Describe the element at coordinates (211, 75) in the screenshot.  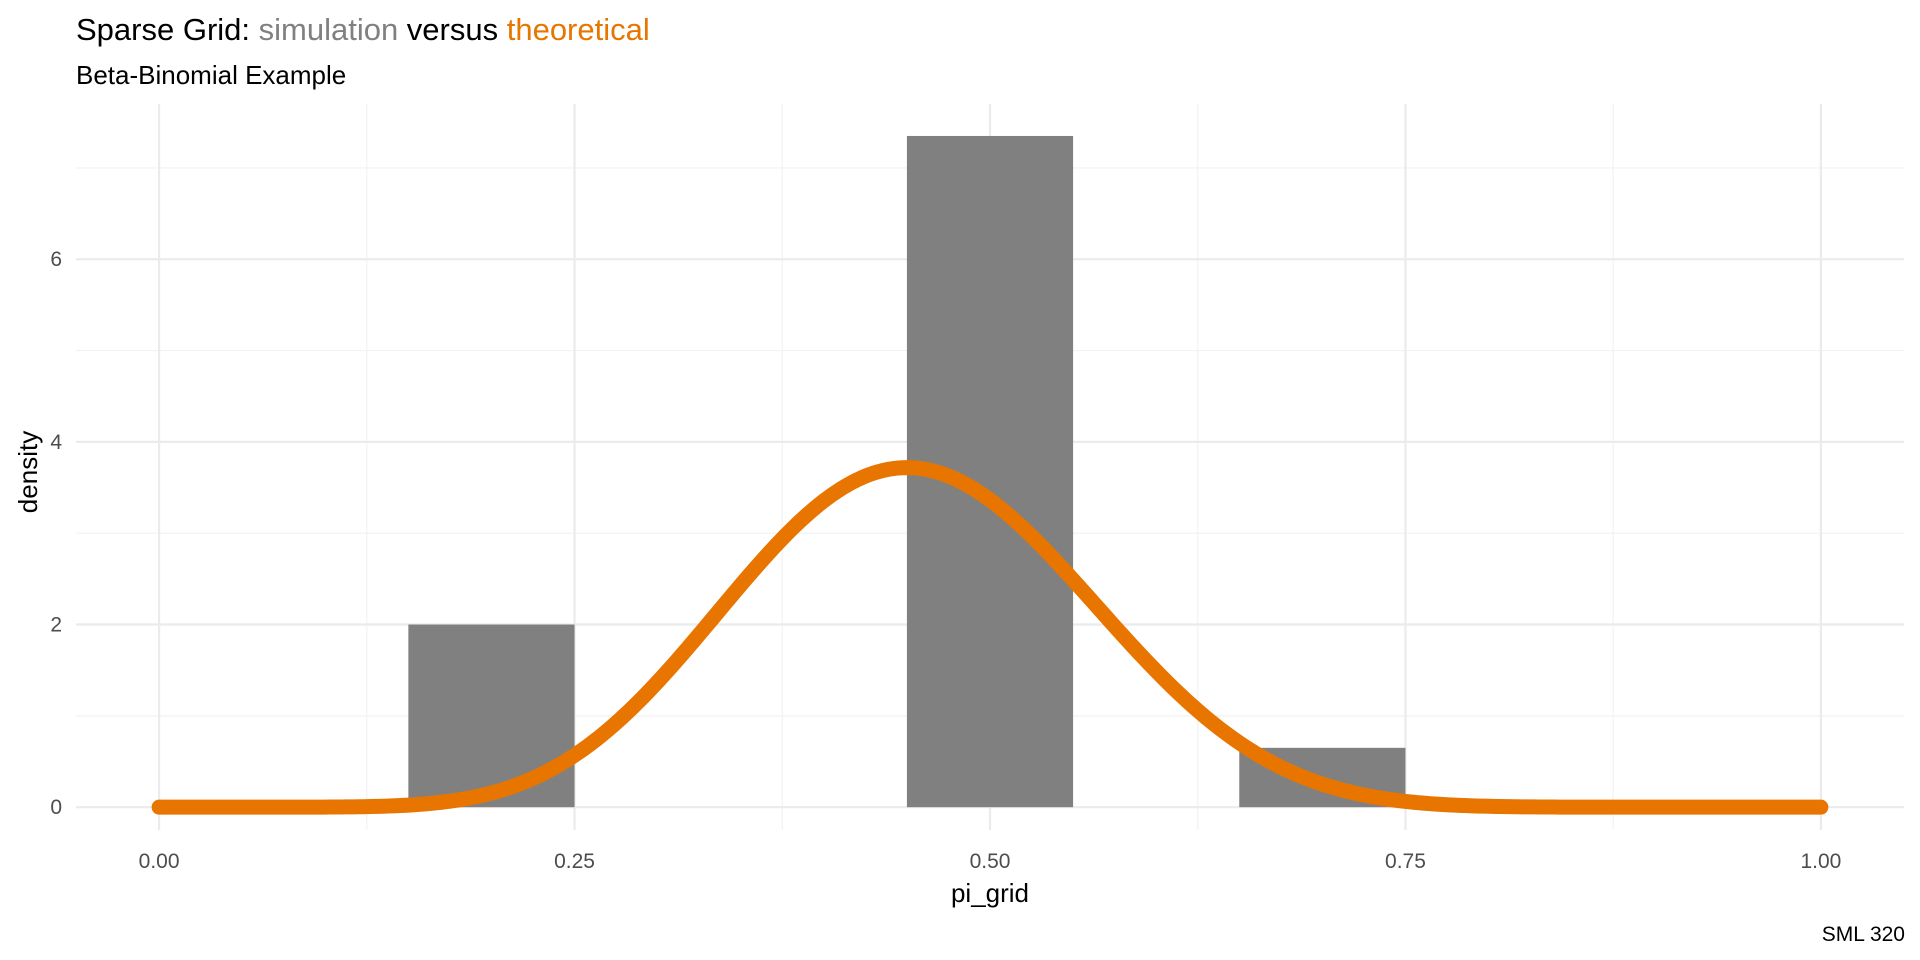
I see `chart-subtitle: Beta-Binomial Example` at that location.